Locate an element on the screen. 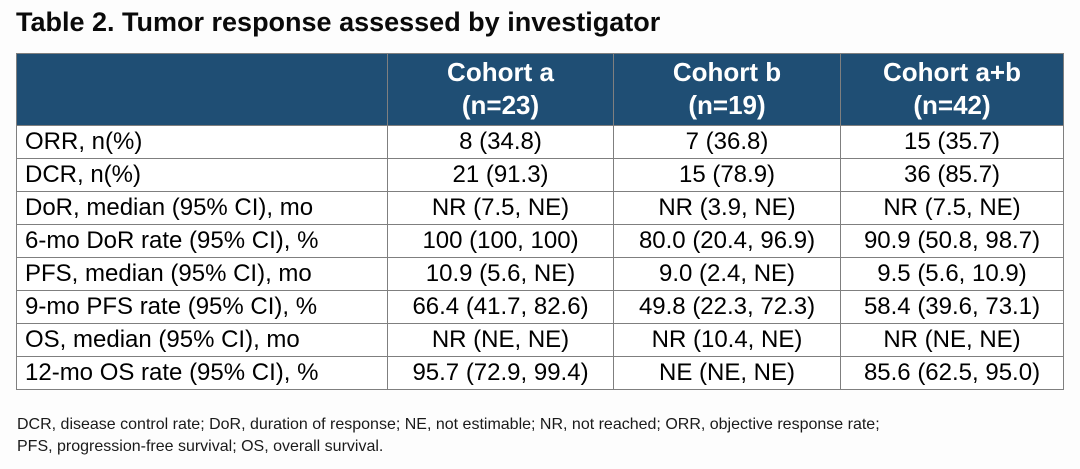  table-row-dcr: DCR, n(%) 21 (91.3) 15 (78.9) 36 (85.7) is located at coordinates (540, 175).